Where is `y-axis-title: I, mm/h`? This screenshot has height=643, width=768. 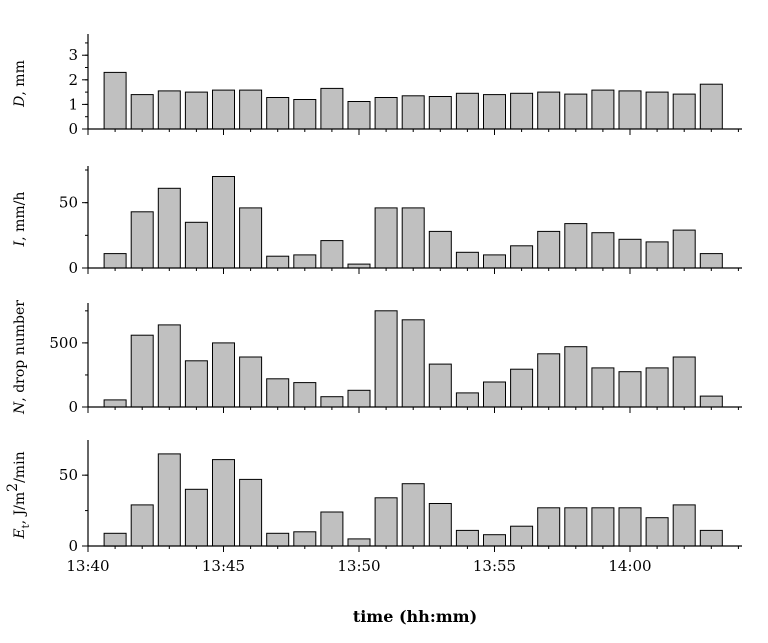
y-axis-title: I, mm/h is located at coordinates (20, 220).